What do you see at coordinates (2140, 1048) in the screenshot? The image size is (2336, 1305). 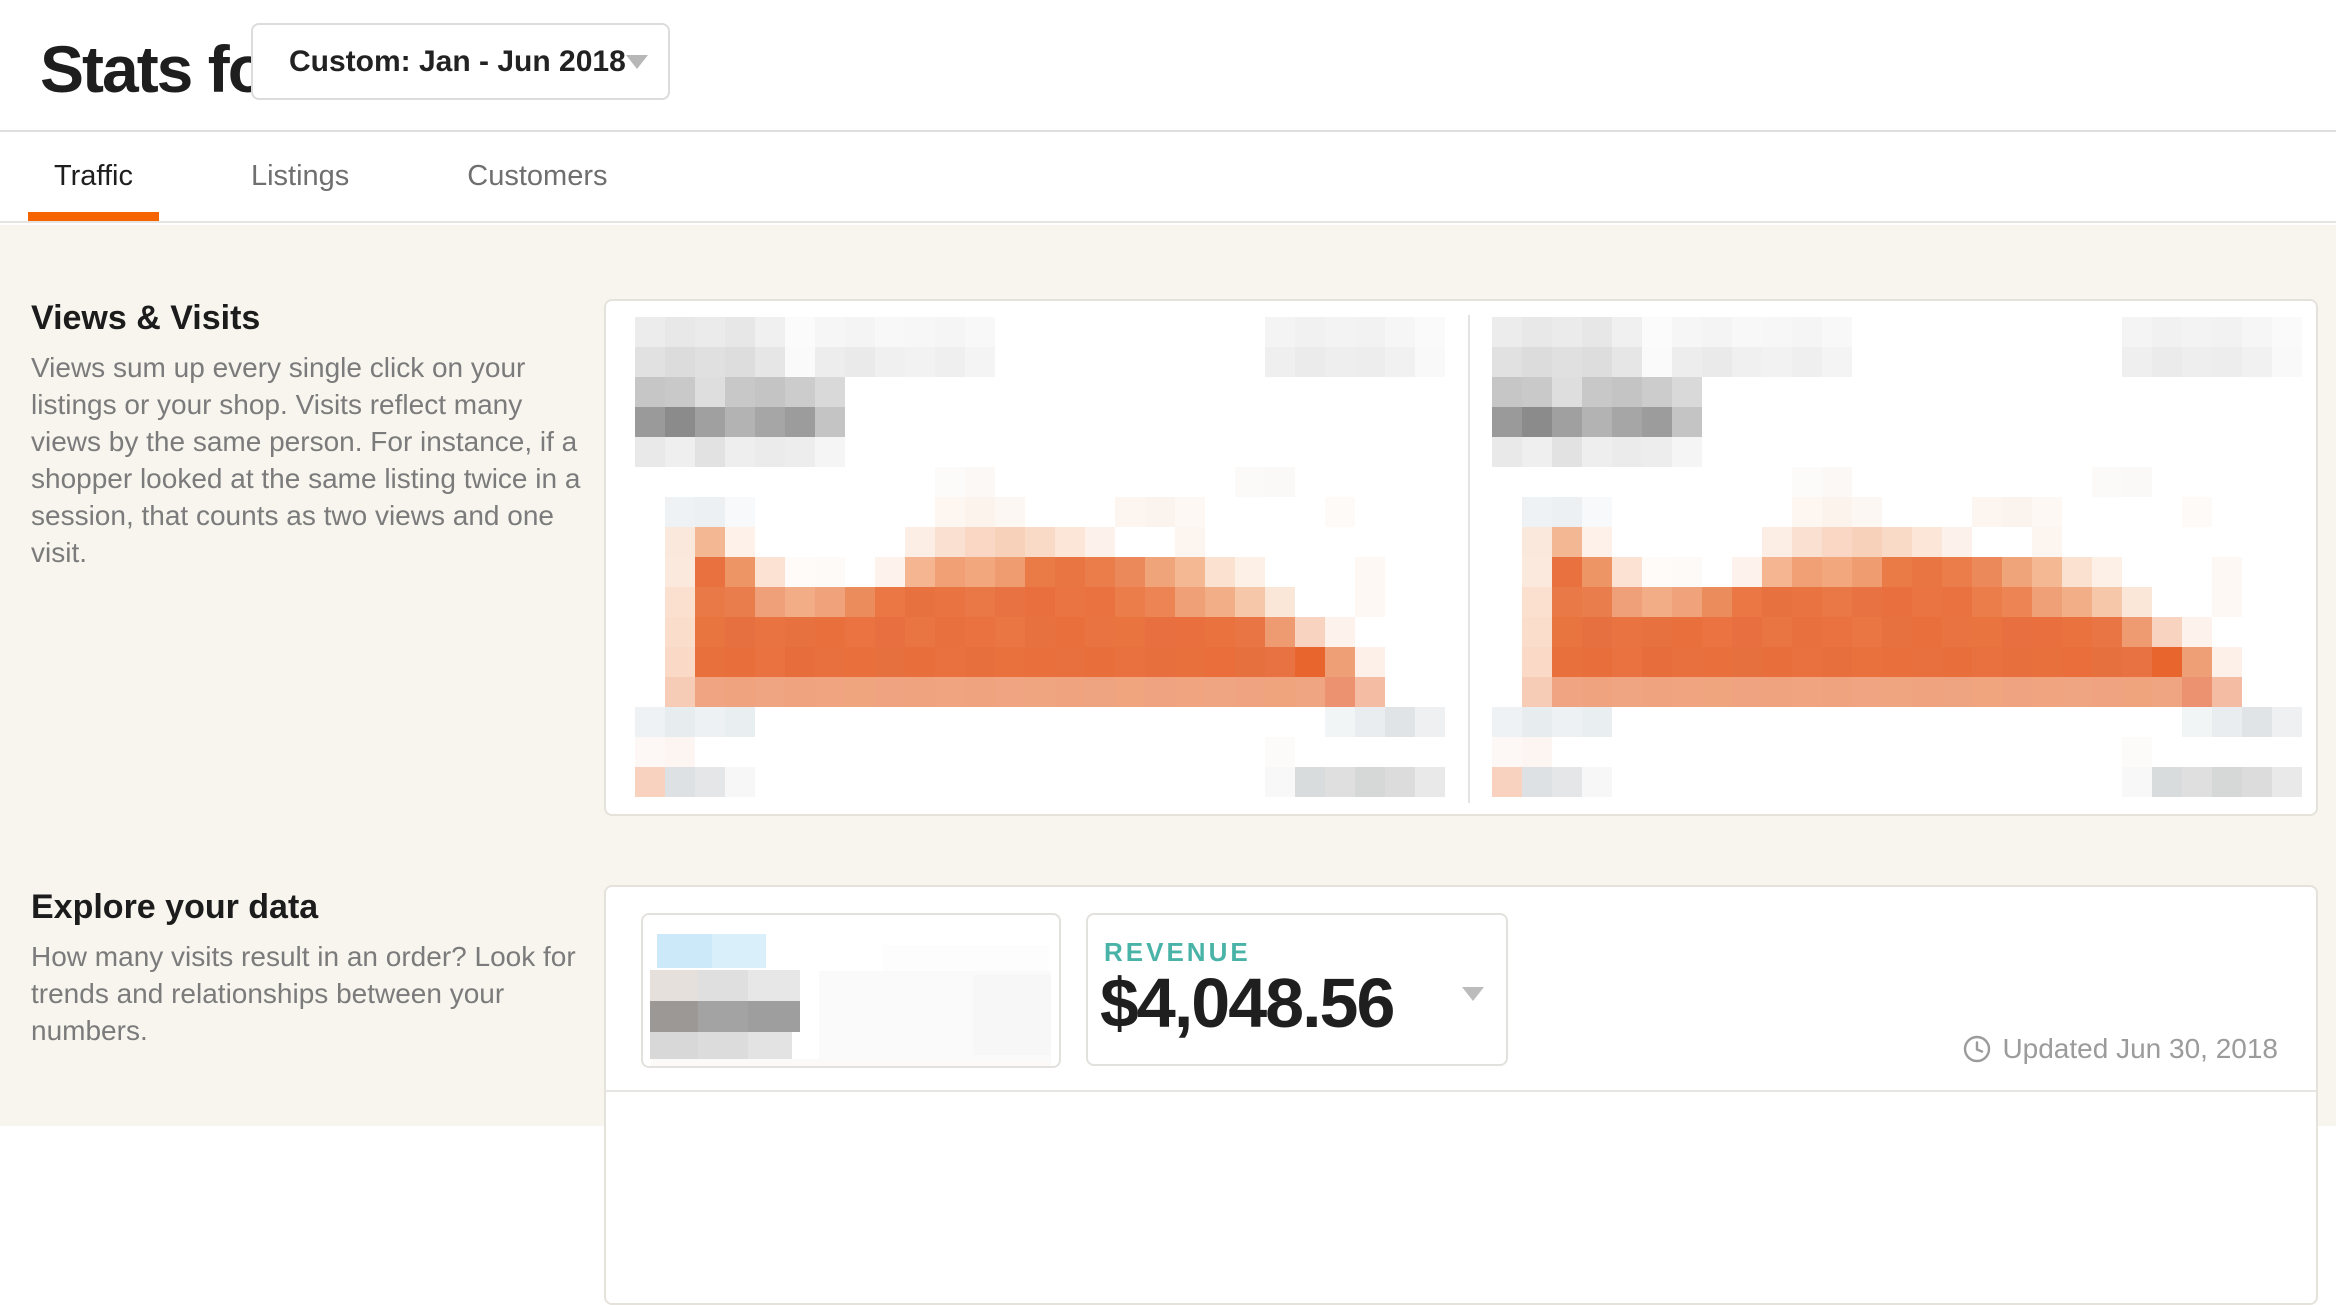 I see `updated-text: Updated Jun 30, 2018` at bounding box center [2140, 1048].